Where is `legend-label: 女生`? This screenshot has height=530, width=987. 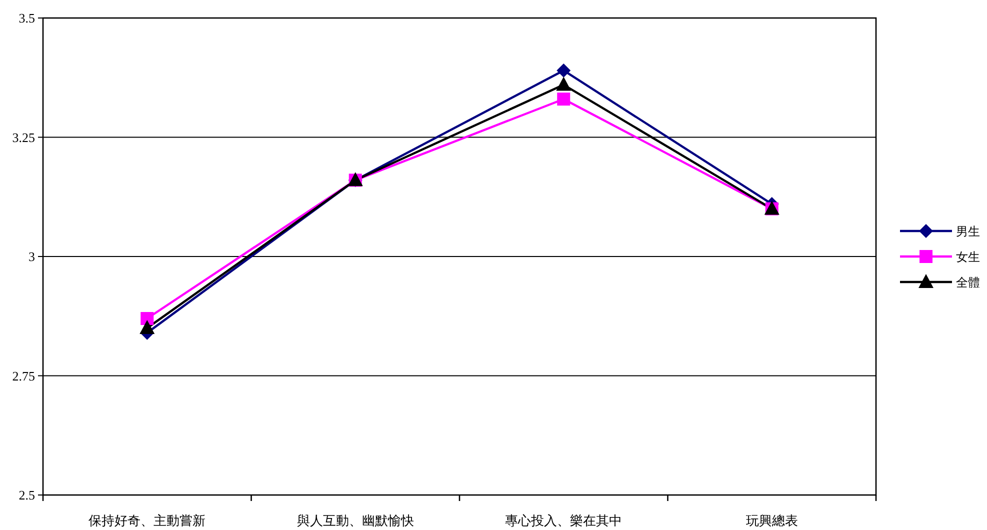
legend-label: 女生 is located at coordinates (968, 257).